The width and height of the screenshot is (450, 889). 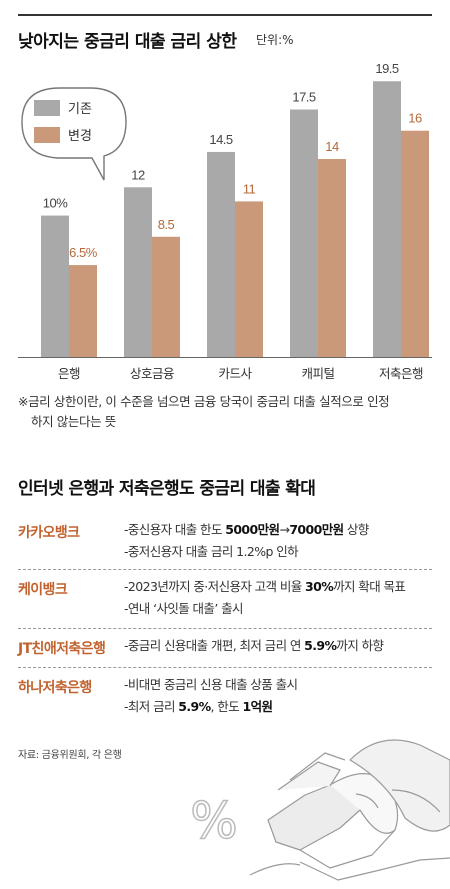 What do you see at coordinates (304, 97) in the screenshot?
I see `data-label-기존-3: 17.5` at bounding box center [304, 97].